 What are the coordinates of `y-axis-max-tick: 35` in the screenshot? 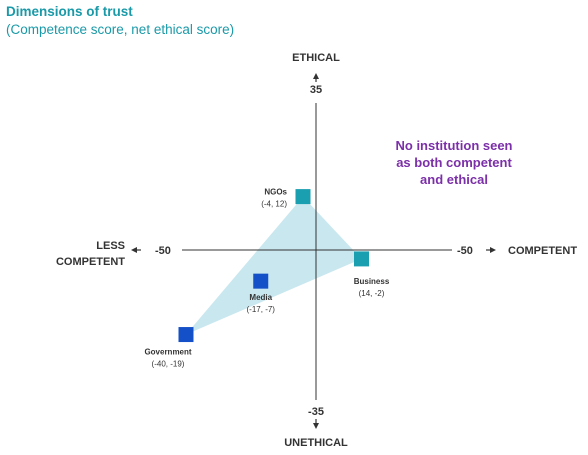 It's located at (316, 90).